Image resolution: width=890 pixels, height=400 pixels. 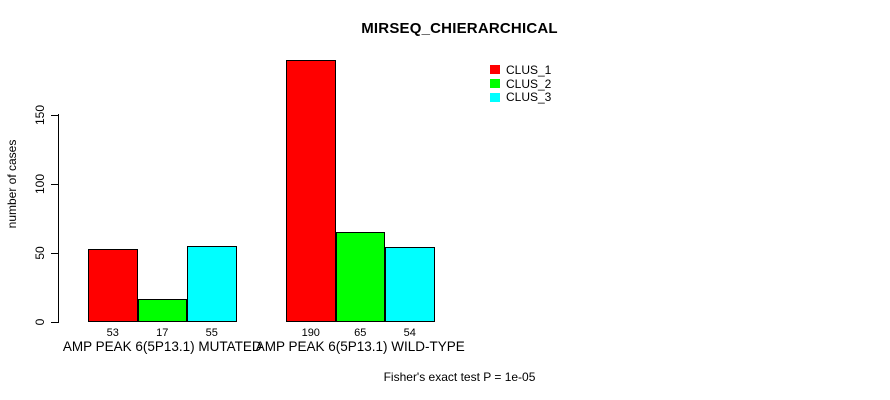 I want to click on legend-item-clus_2: CLUS_2, so click(x=520, y=84).